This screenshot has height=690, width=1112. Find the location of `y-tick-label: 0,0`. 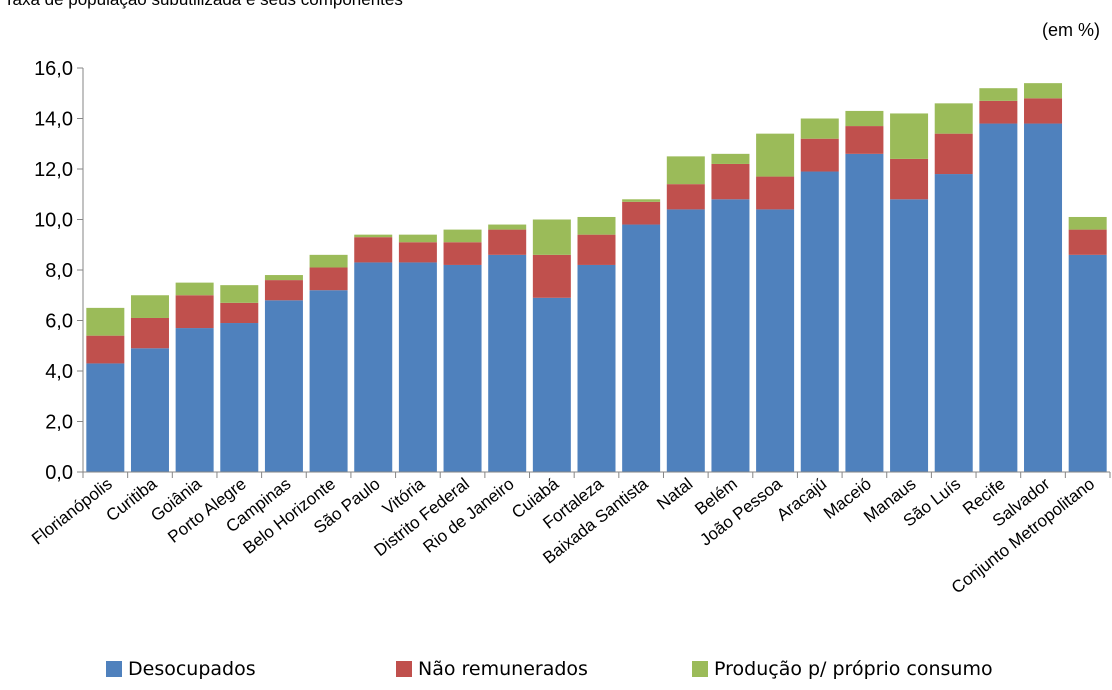

y-tick-label: 0,0 is located at coordinates (59, 473).